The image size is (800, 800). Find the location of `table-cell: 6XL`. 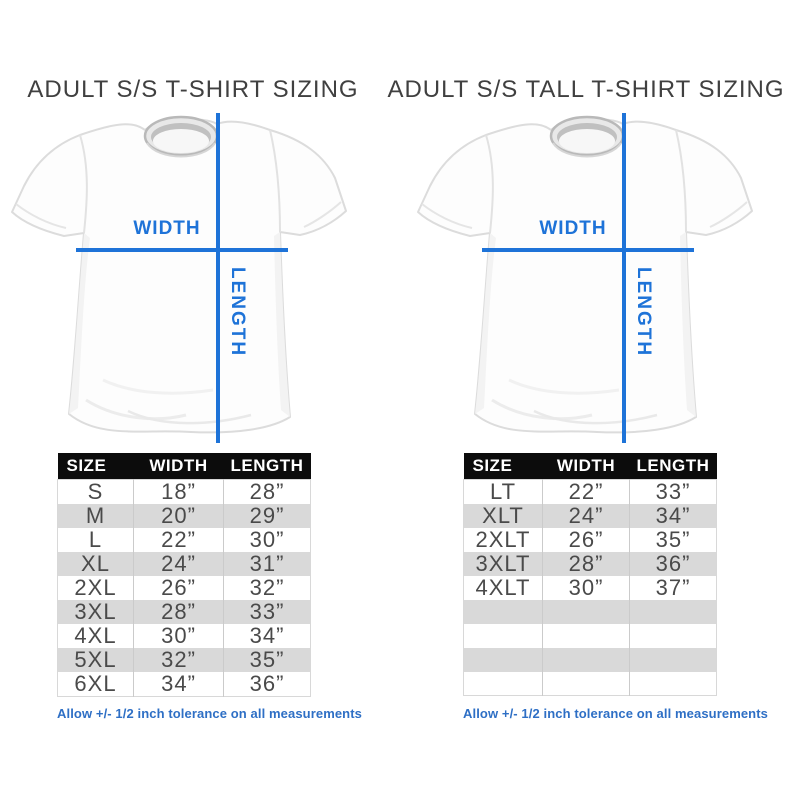

table-cell: 6XL is located at coordinates (95, 683).